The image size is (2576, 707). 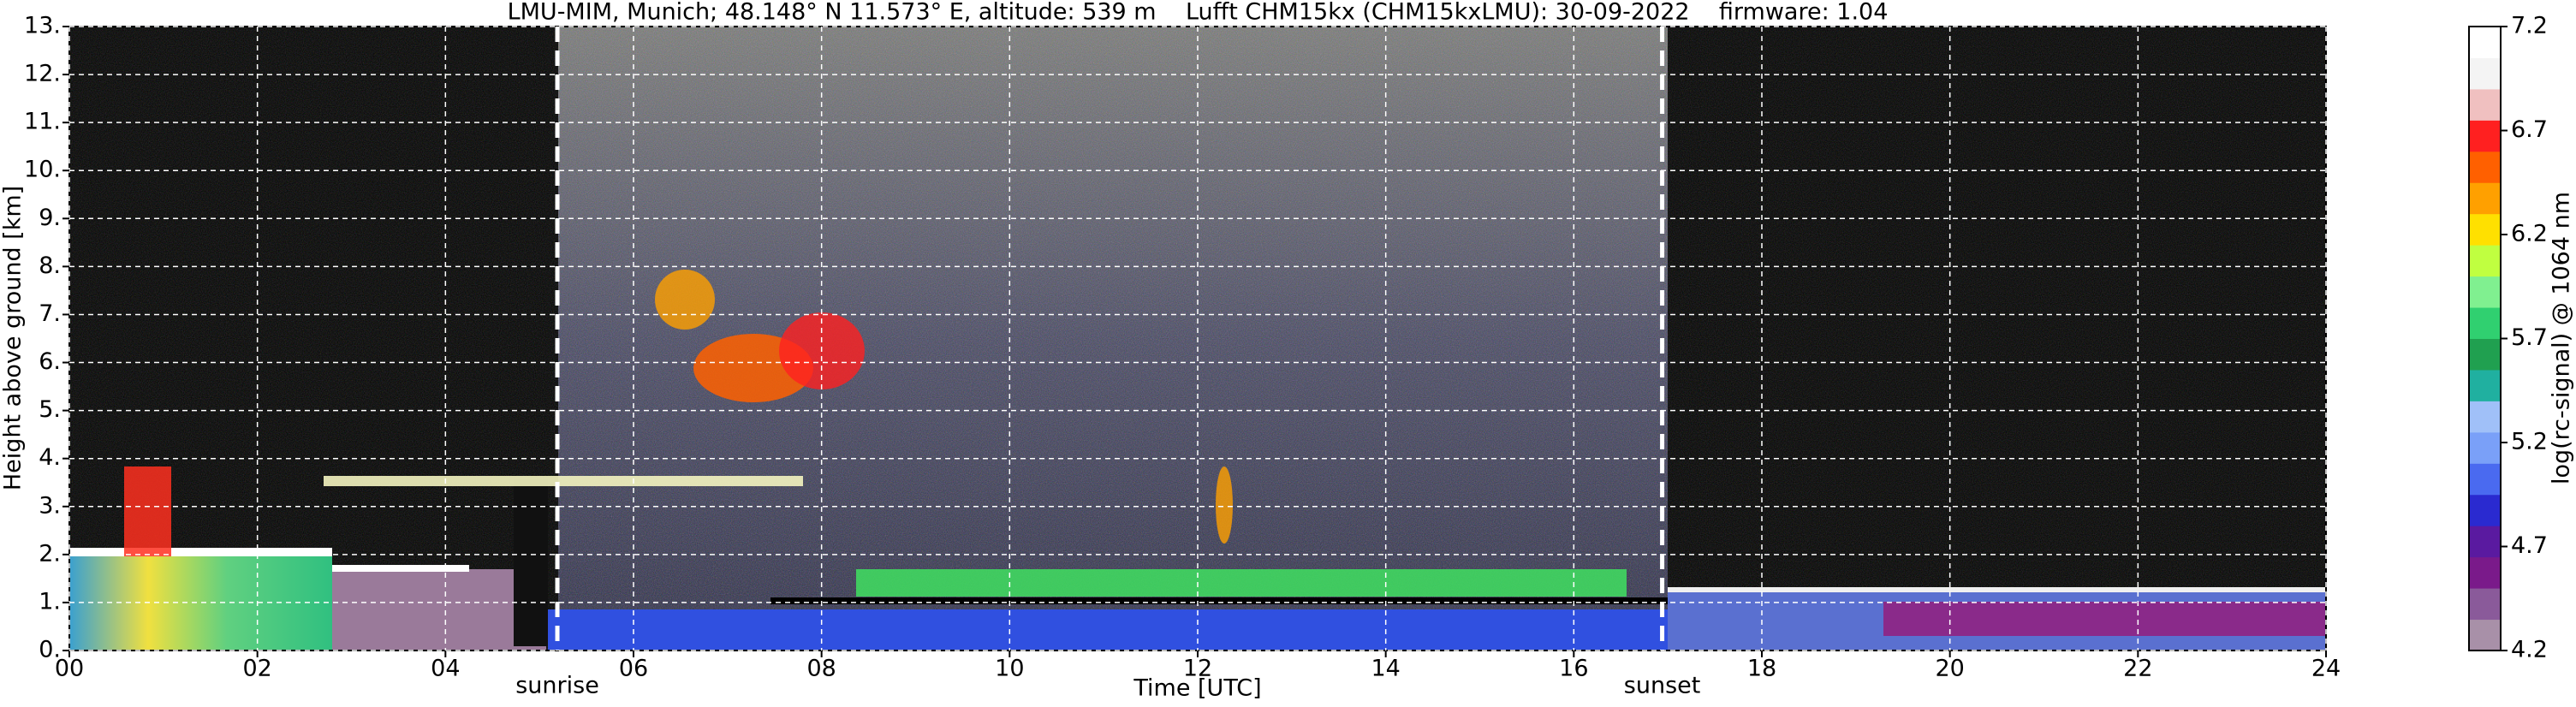 I want to click on surface-layer, so click(x=1108, y=630).